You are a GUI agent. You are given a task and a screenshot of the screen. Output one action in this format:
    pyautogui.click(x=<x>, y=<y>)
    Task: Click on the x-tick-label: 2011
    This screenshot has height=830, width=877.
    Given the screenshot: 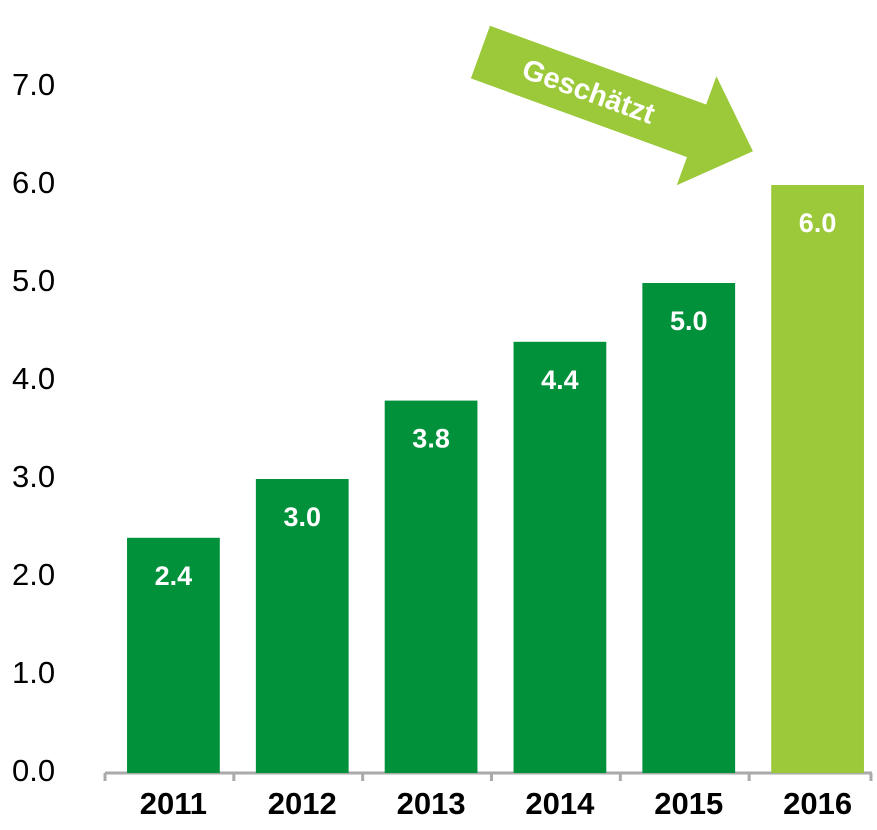 What is the action you would take?
    pyautogui.click(x=173, y=803)
    